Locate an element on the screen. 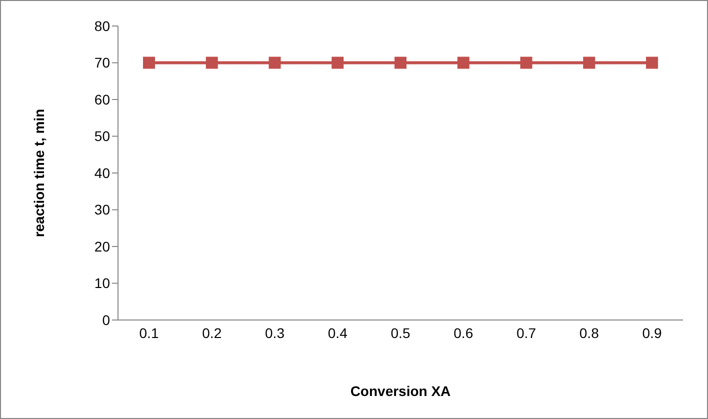  y-axis-title: reaction time t, min is located at coordinates (38, 173).